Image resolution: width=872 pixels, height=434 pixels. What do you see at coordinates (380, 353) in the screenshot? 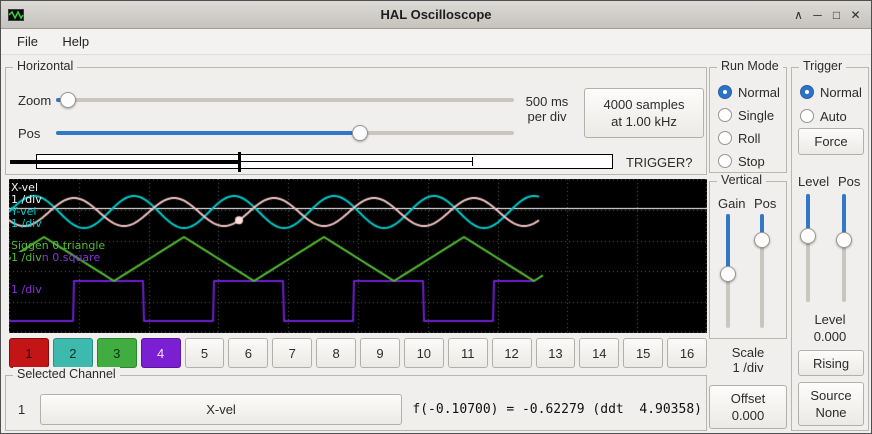
I see `channel-button-9: 9` at bounding box center [380, 353].